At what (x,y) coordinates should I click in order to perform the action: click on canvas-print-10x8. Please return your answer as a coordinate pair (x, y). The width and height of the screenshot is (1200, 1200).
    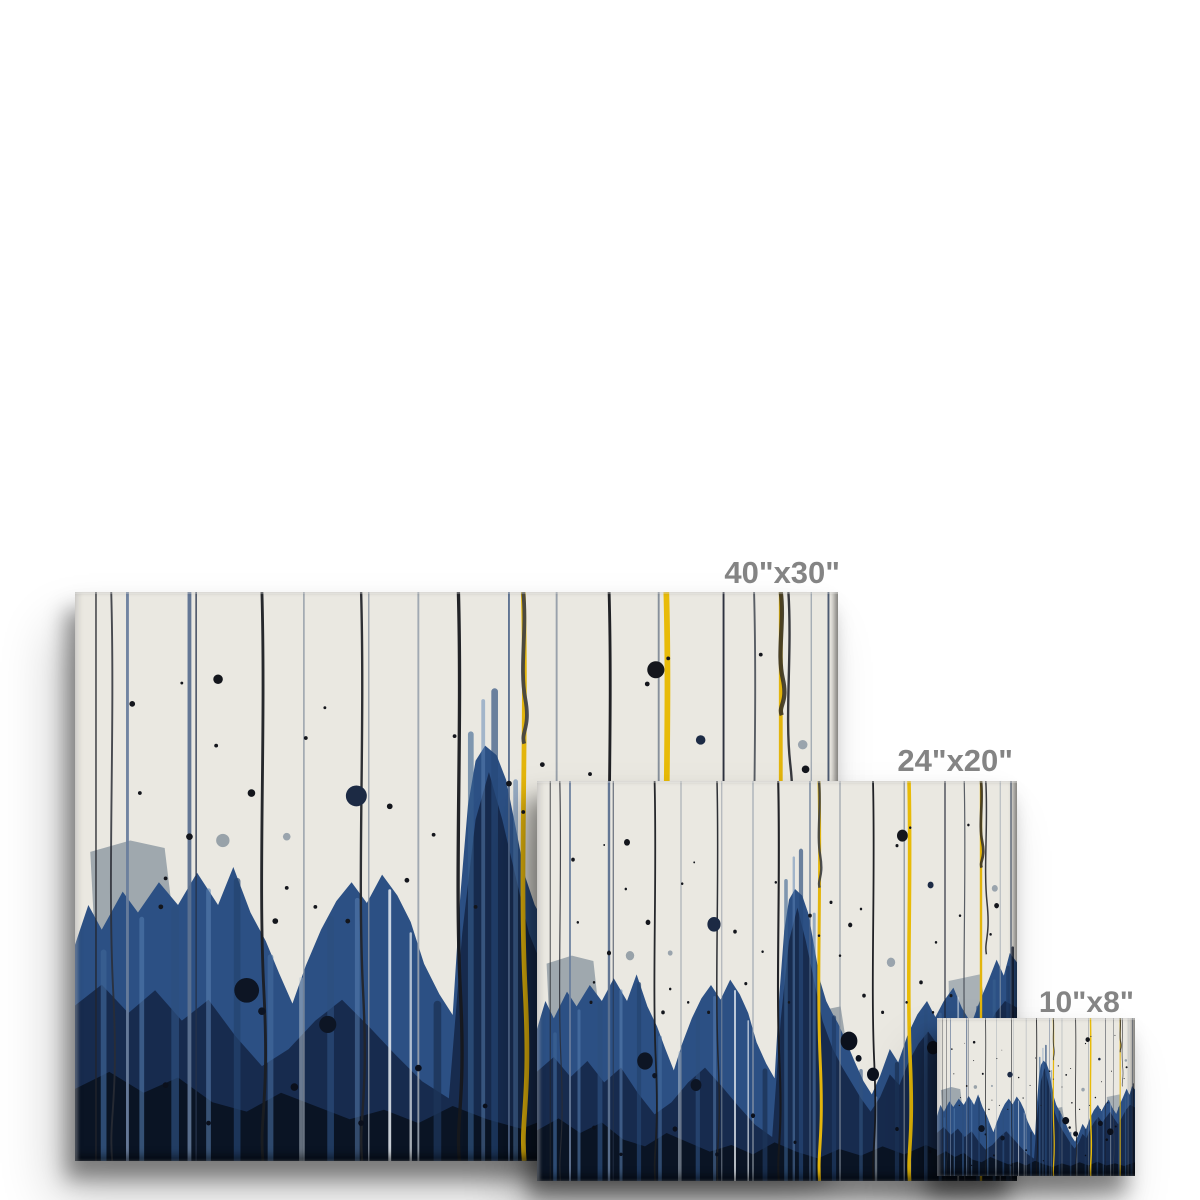
    Looking at the image, I should click on (1036, 1097).